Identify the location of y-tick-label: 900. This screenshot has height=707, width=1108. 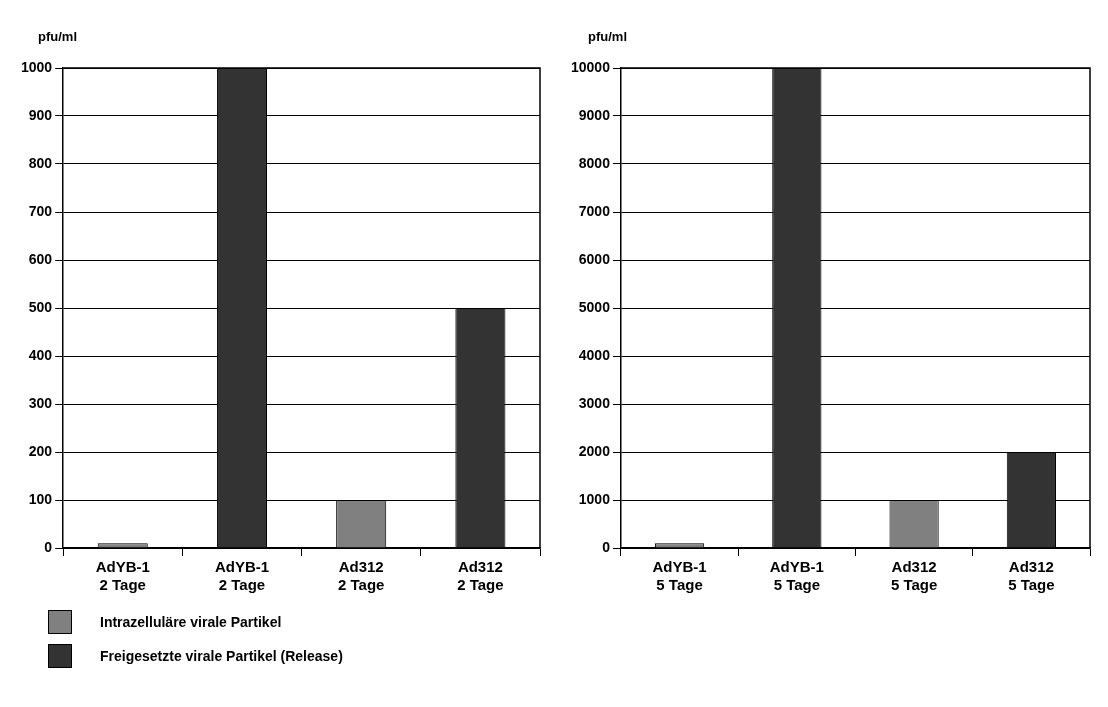
(40, 114).